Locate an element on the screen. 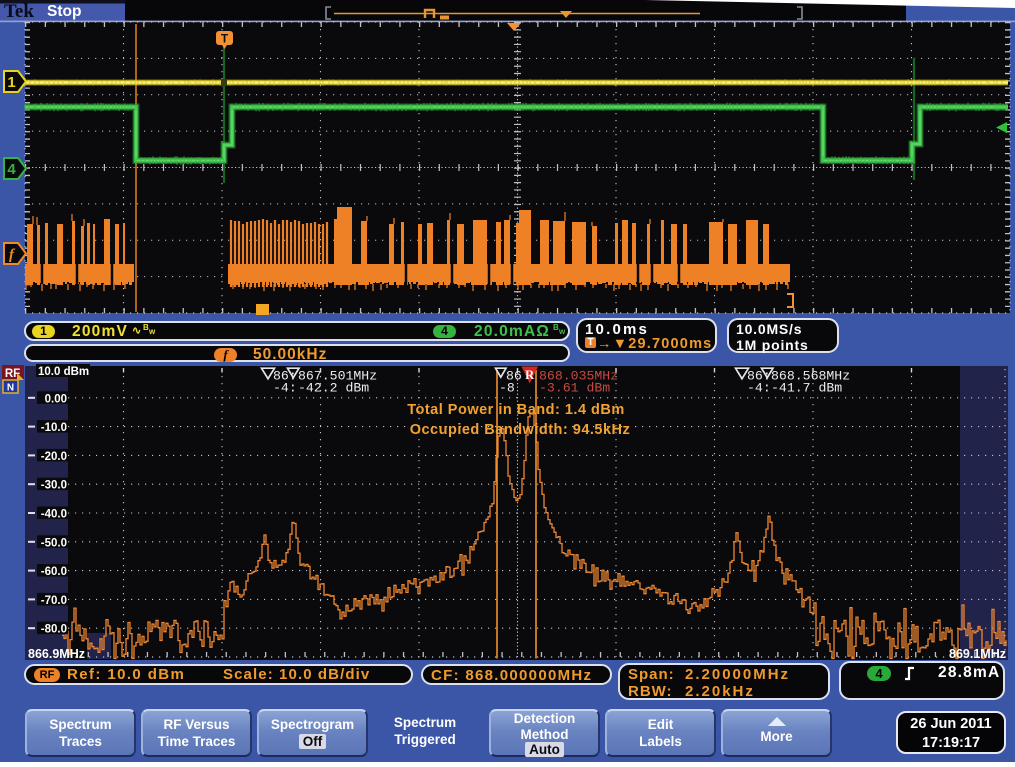  svg-text: -80.0 is located at coordinates (54, 630).